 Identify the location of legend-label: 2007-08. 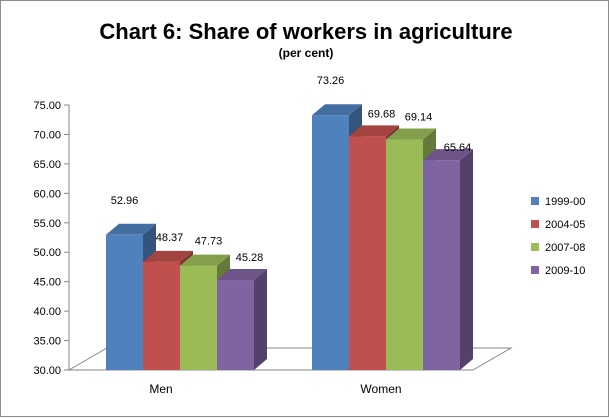
(565, 248).